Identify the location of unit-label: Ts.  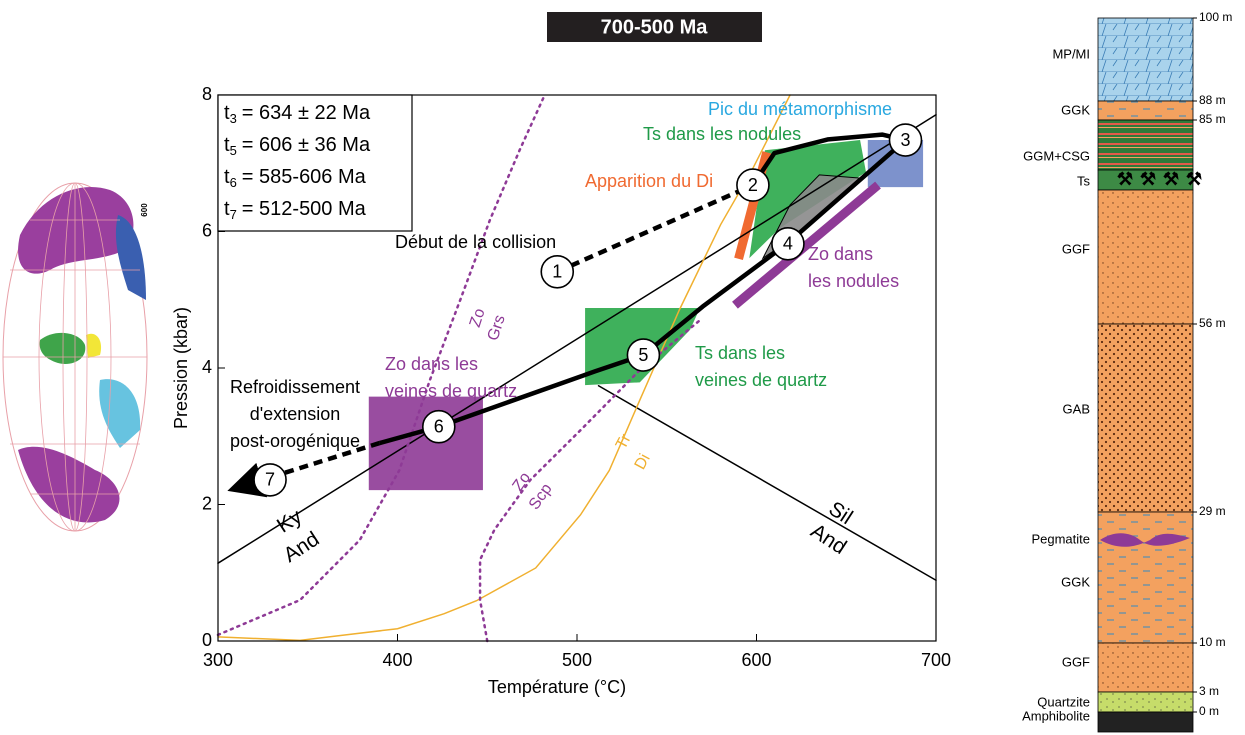
(1084, 180).